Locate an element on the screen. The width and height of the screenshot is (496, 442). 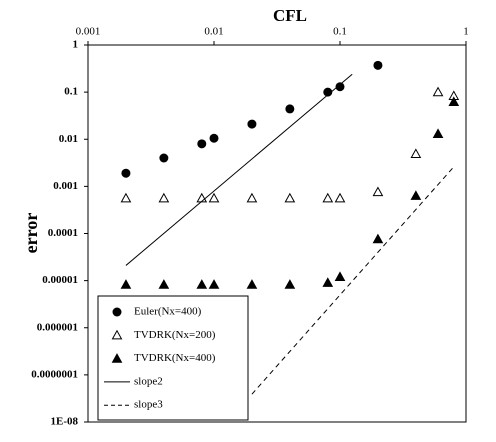
x-tick-label: 0.1 is located at coordinates (340, 32).